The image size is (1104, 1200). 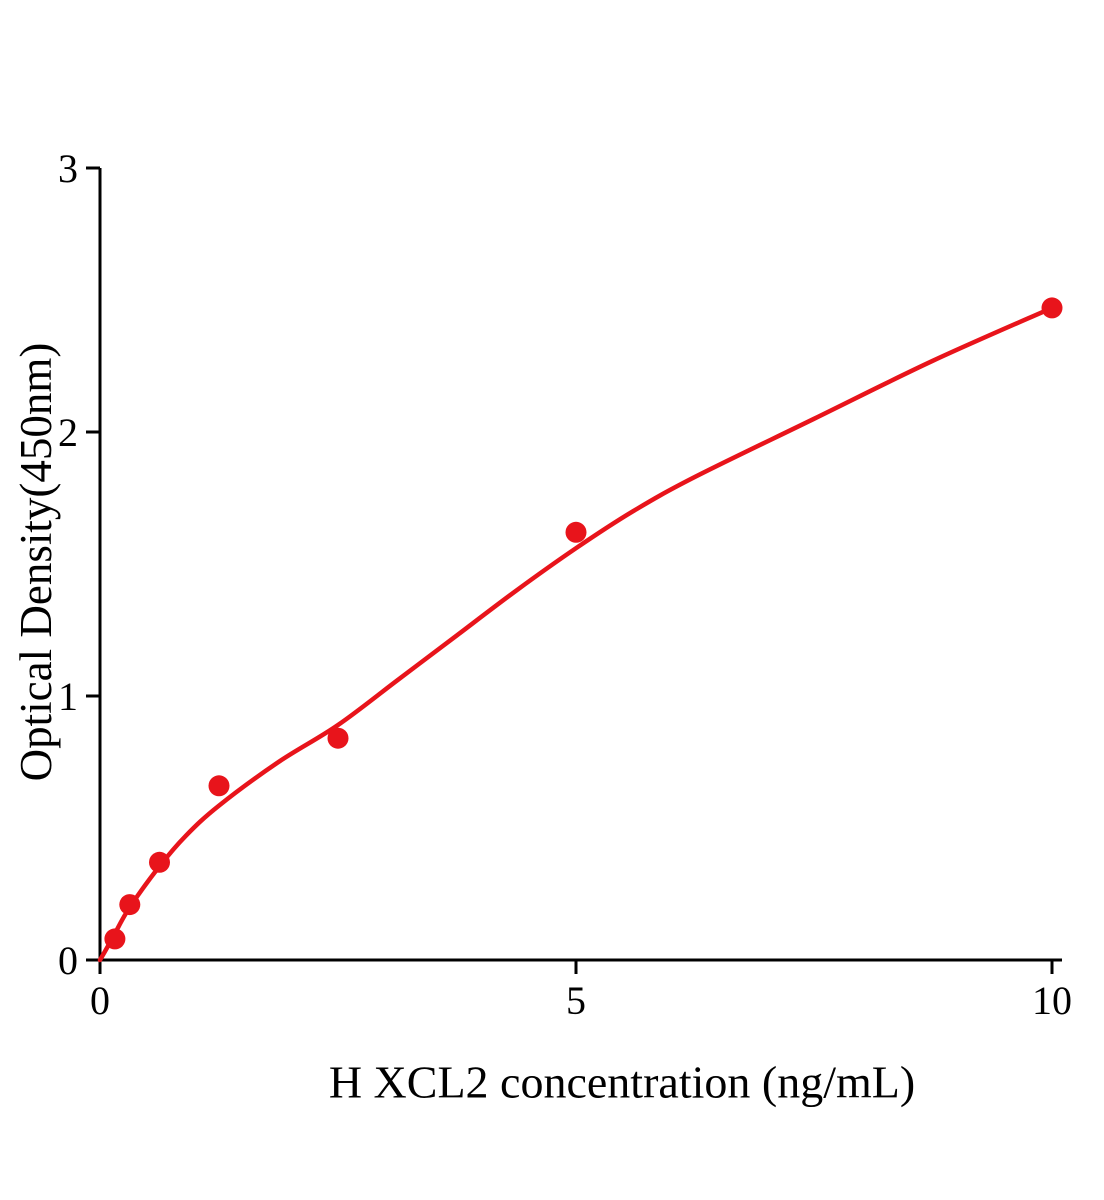 I want to click on y-tick-label: 2, so click(x=68, y=432).